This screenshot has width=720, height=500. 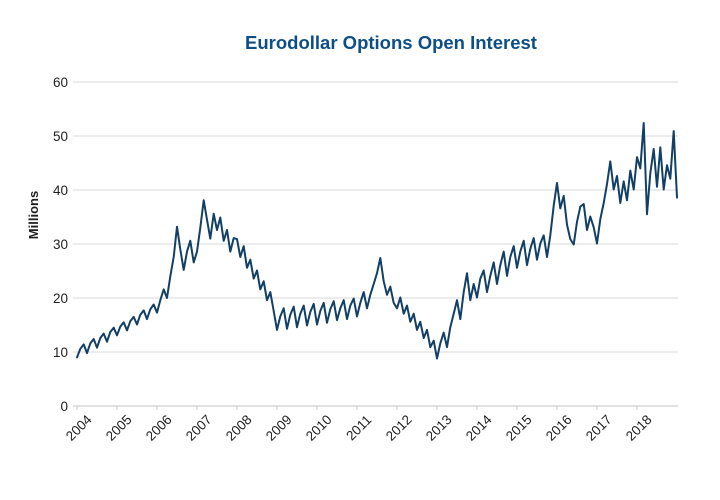 I want to click on x-tick-label-2010: 2010, so click(x=319, y=428).